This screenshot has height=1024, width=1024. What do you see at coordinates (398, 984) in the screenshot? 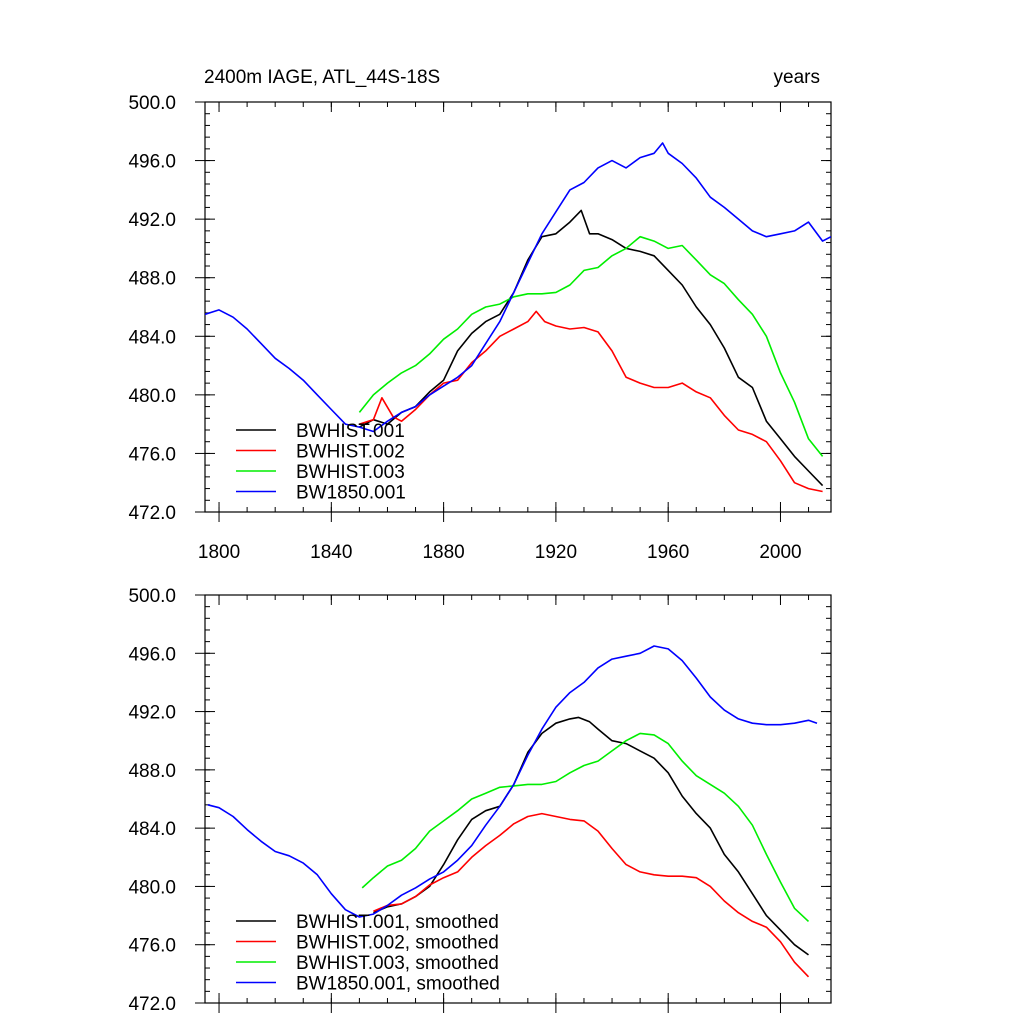
I see `legend-label: BW1850.001, smoothed` at bounding box center [398, 984].